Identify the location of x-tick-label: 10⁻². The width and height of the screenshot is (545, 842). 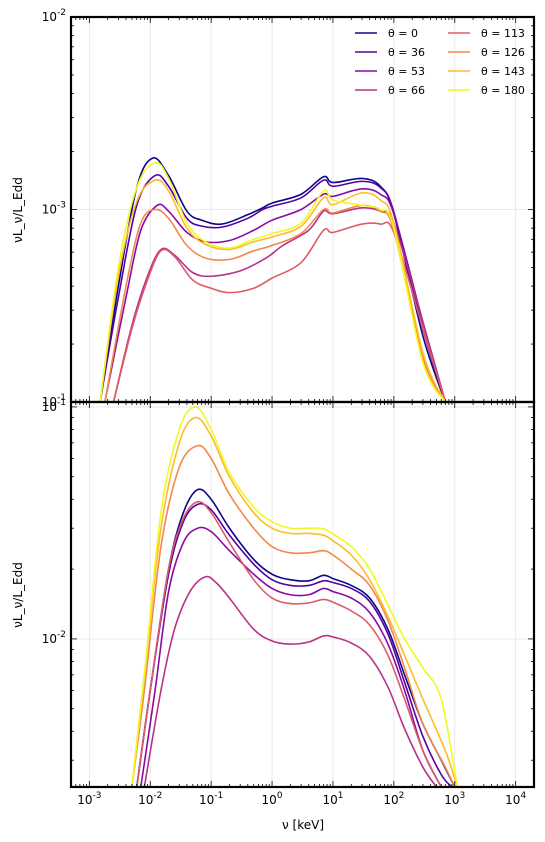
(150, 799).